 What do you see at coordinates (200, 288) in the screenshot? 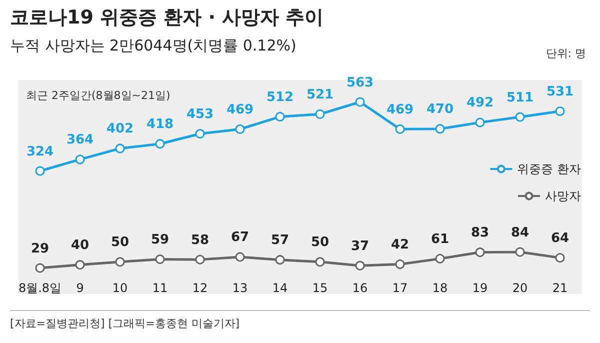
I see `x-tick-label: 12` at bounding box center [200, 288].